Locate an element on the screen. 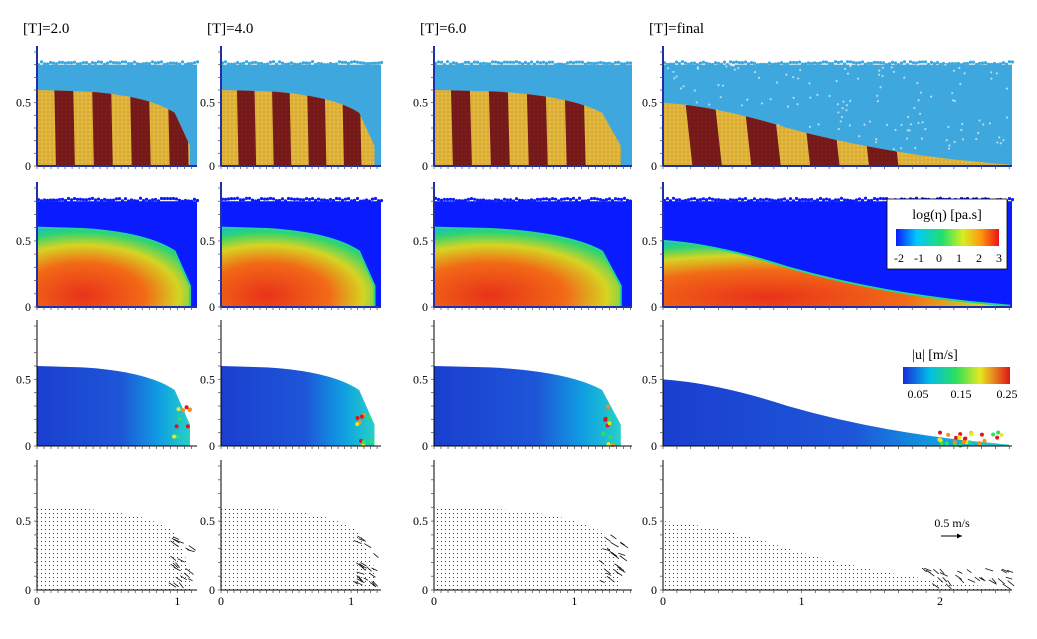  colorbar-tick: 1 is located at coordinates (959, 258).